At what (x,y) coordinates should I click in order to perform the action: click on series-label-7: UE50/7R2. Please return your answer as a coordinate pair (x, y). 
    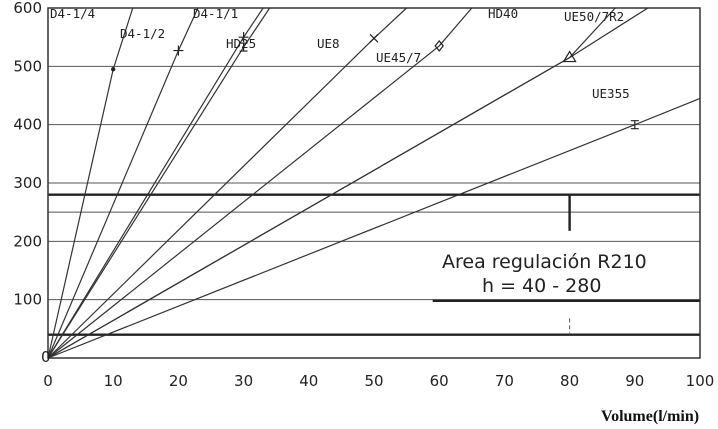
    Looking at the image, I should click on (594, 16).